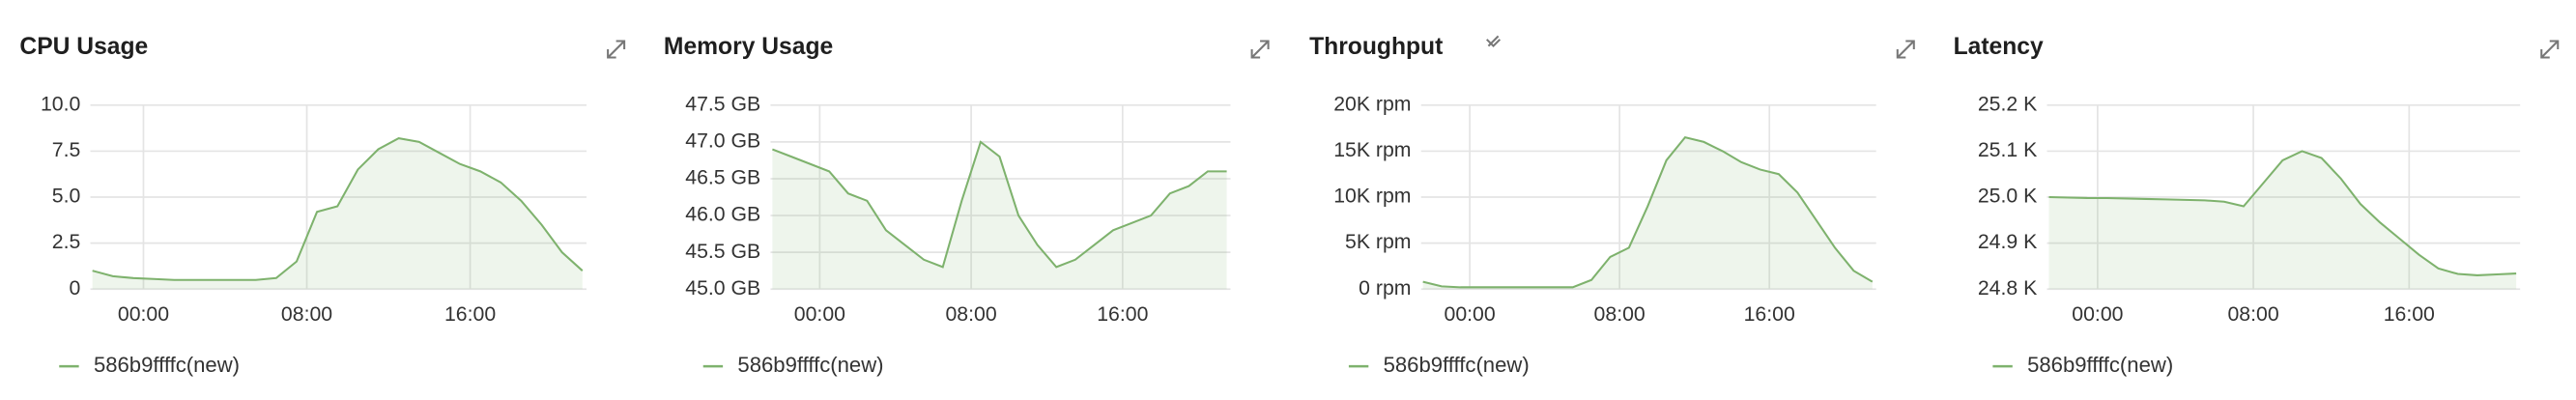 The image size is (2576, 400). I want to click on y-tick-label: 15K rpm, so click(1372, 149).